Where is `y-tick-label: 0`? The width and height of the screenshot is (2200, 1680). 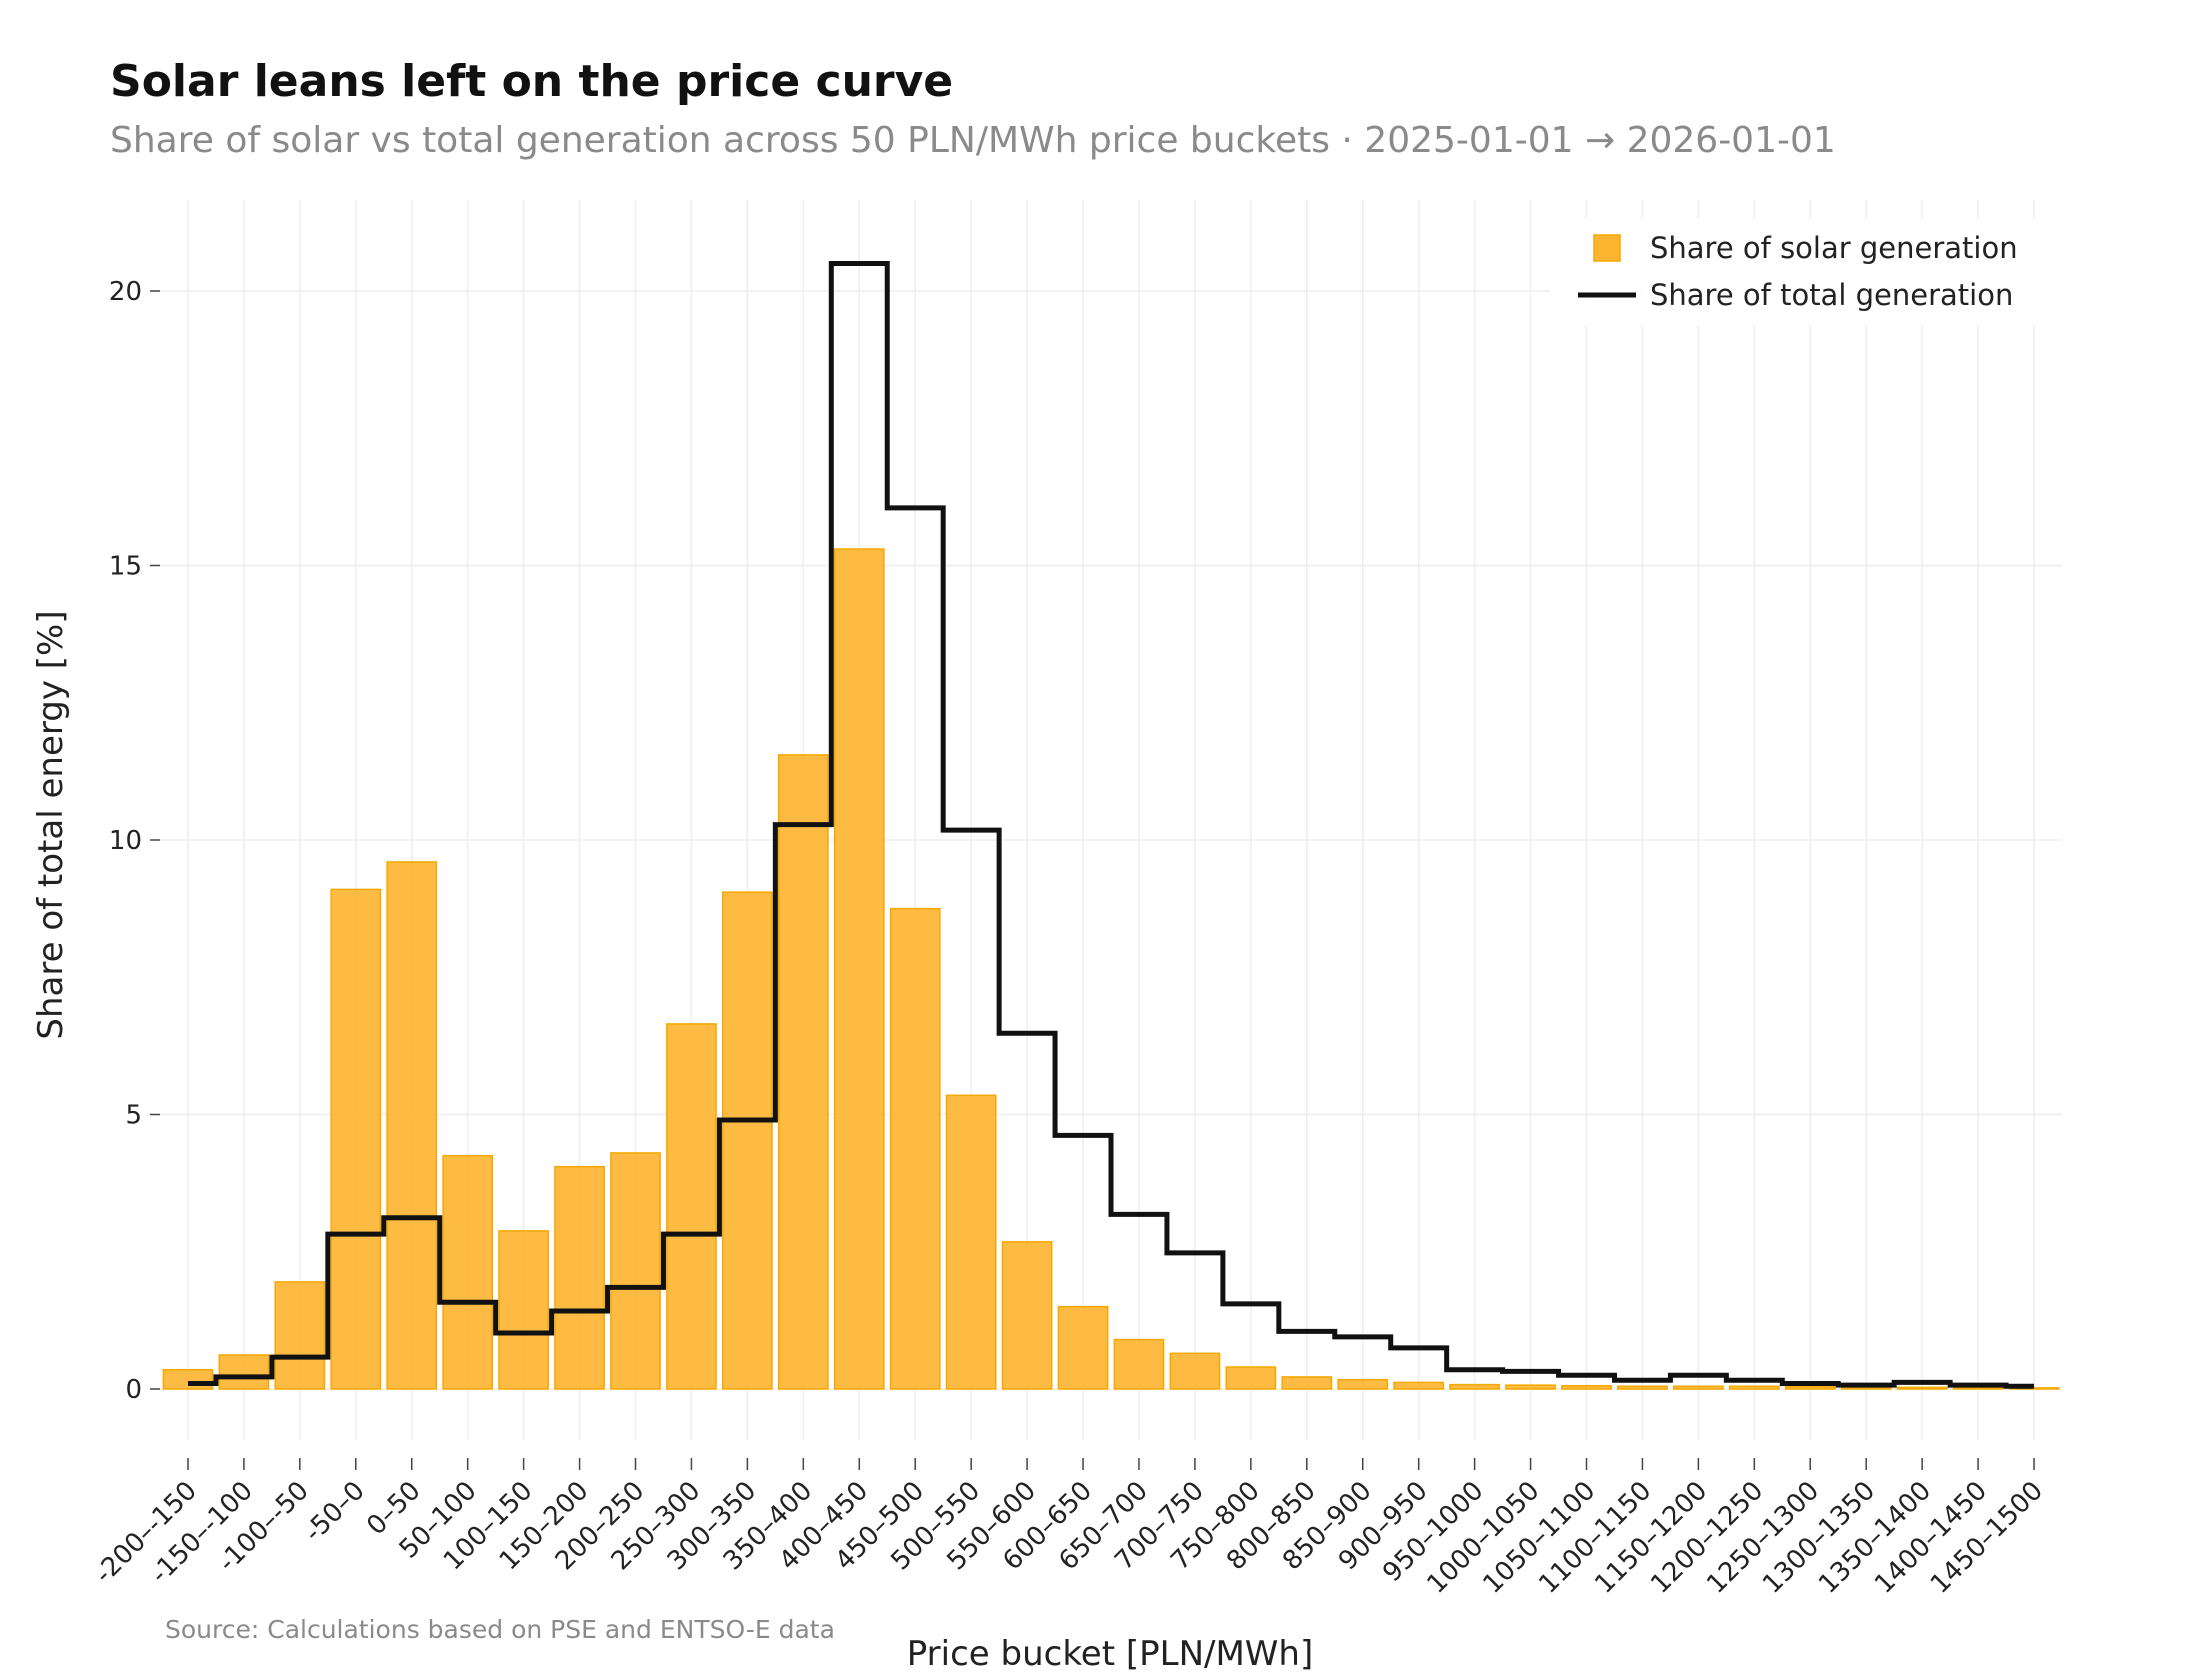 y-tick-label: 0 is located at coordinates (133, 1390).